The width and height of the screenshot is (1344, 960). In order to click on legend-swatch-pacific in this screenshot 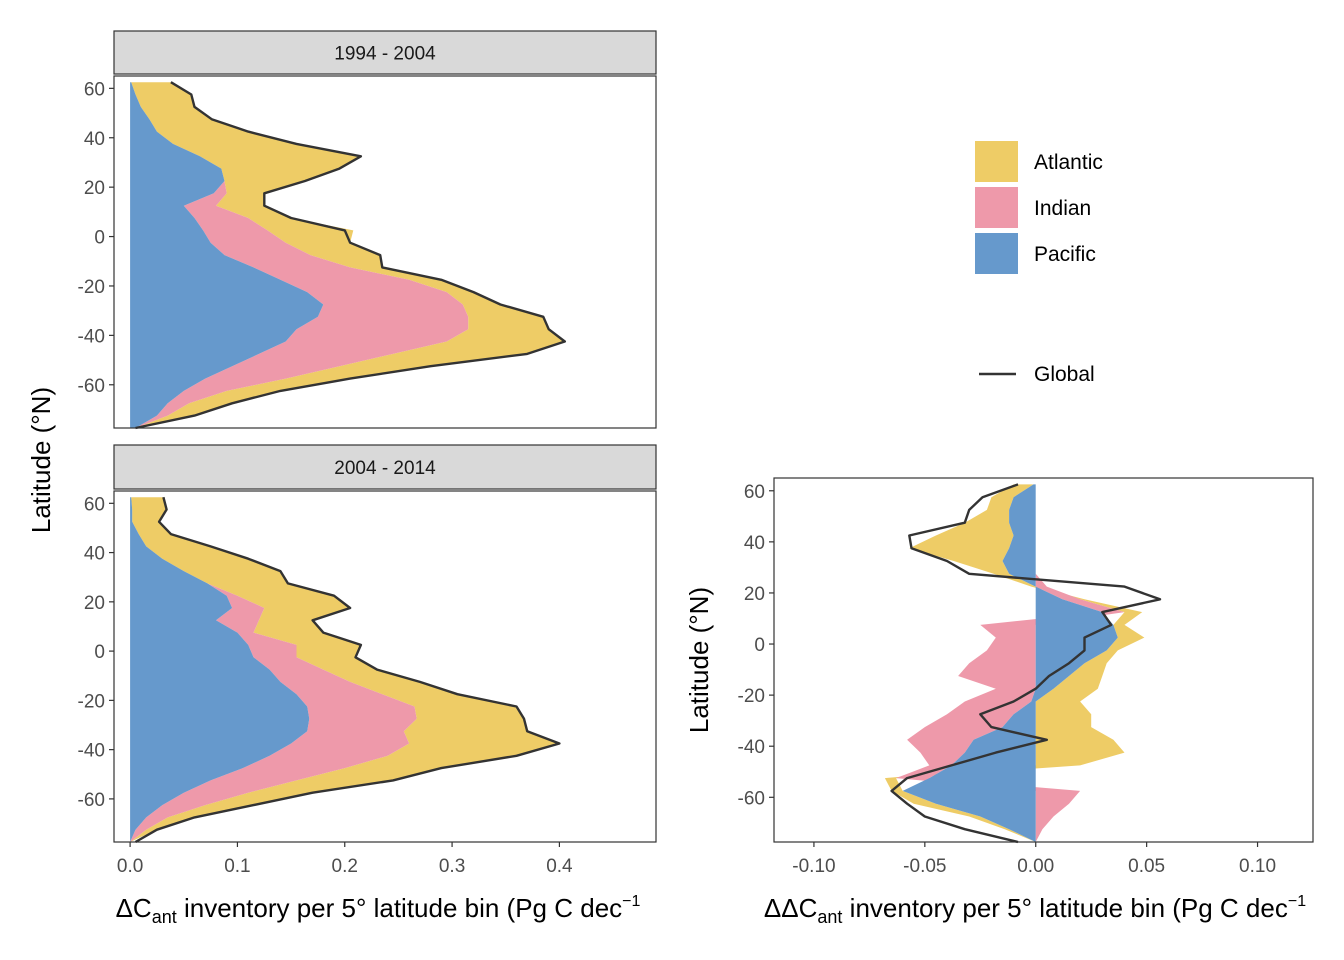, I will do `click(996, 253)`.